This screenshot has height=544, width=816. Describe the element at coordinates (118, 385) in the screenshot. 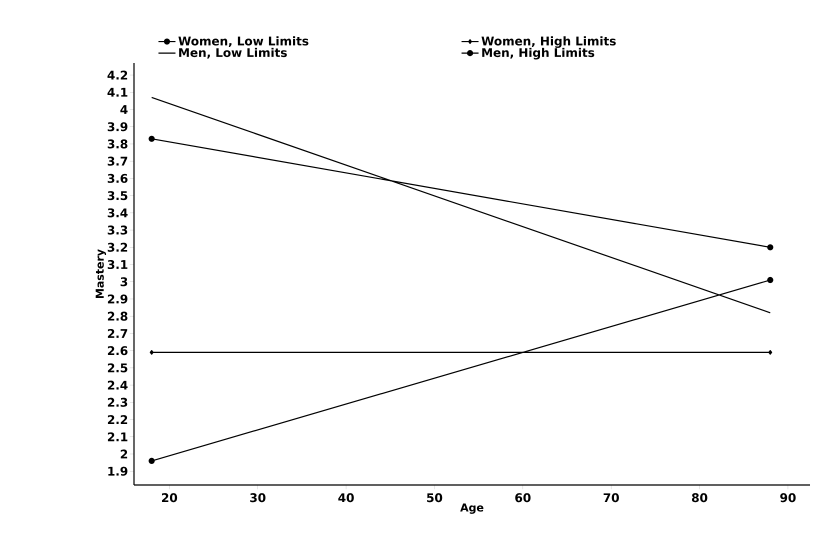

I see `y-tick-label: 2.4` at that location.